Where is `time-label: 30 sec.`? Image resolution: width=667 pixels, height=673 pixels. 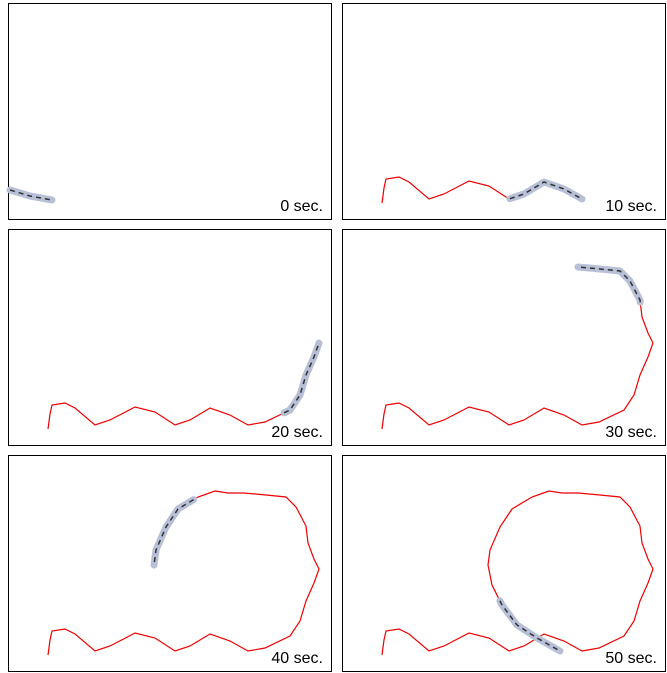 time-label: 30 sec. is located at coordinates (631, 432).